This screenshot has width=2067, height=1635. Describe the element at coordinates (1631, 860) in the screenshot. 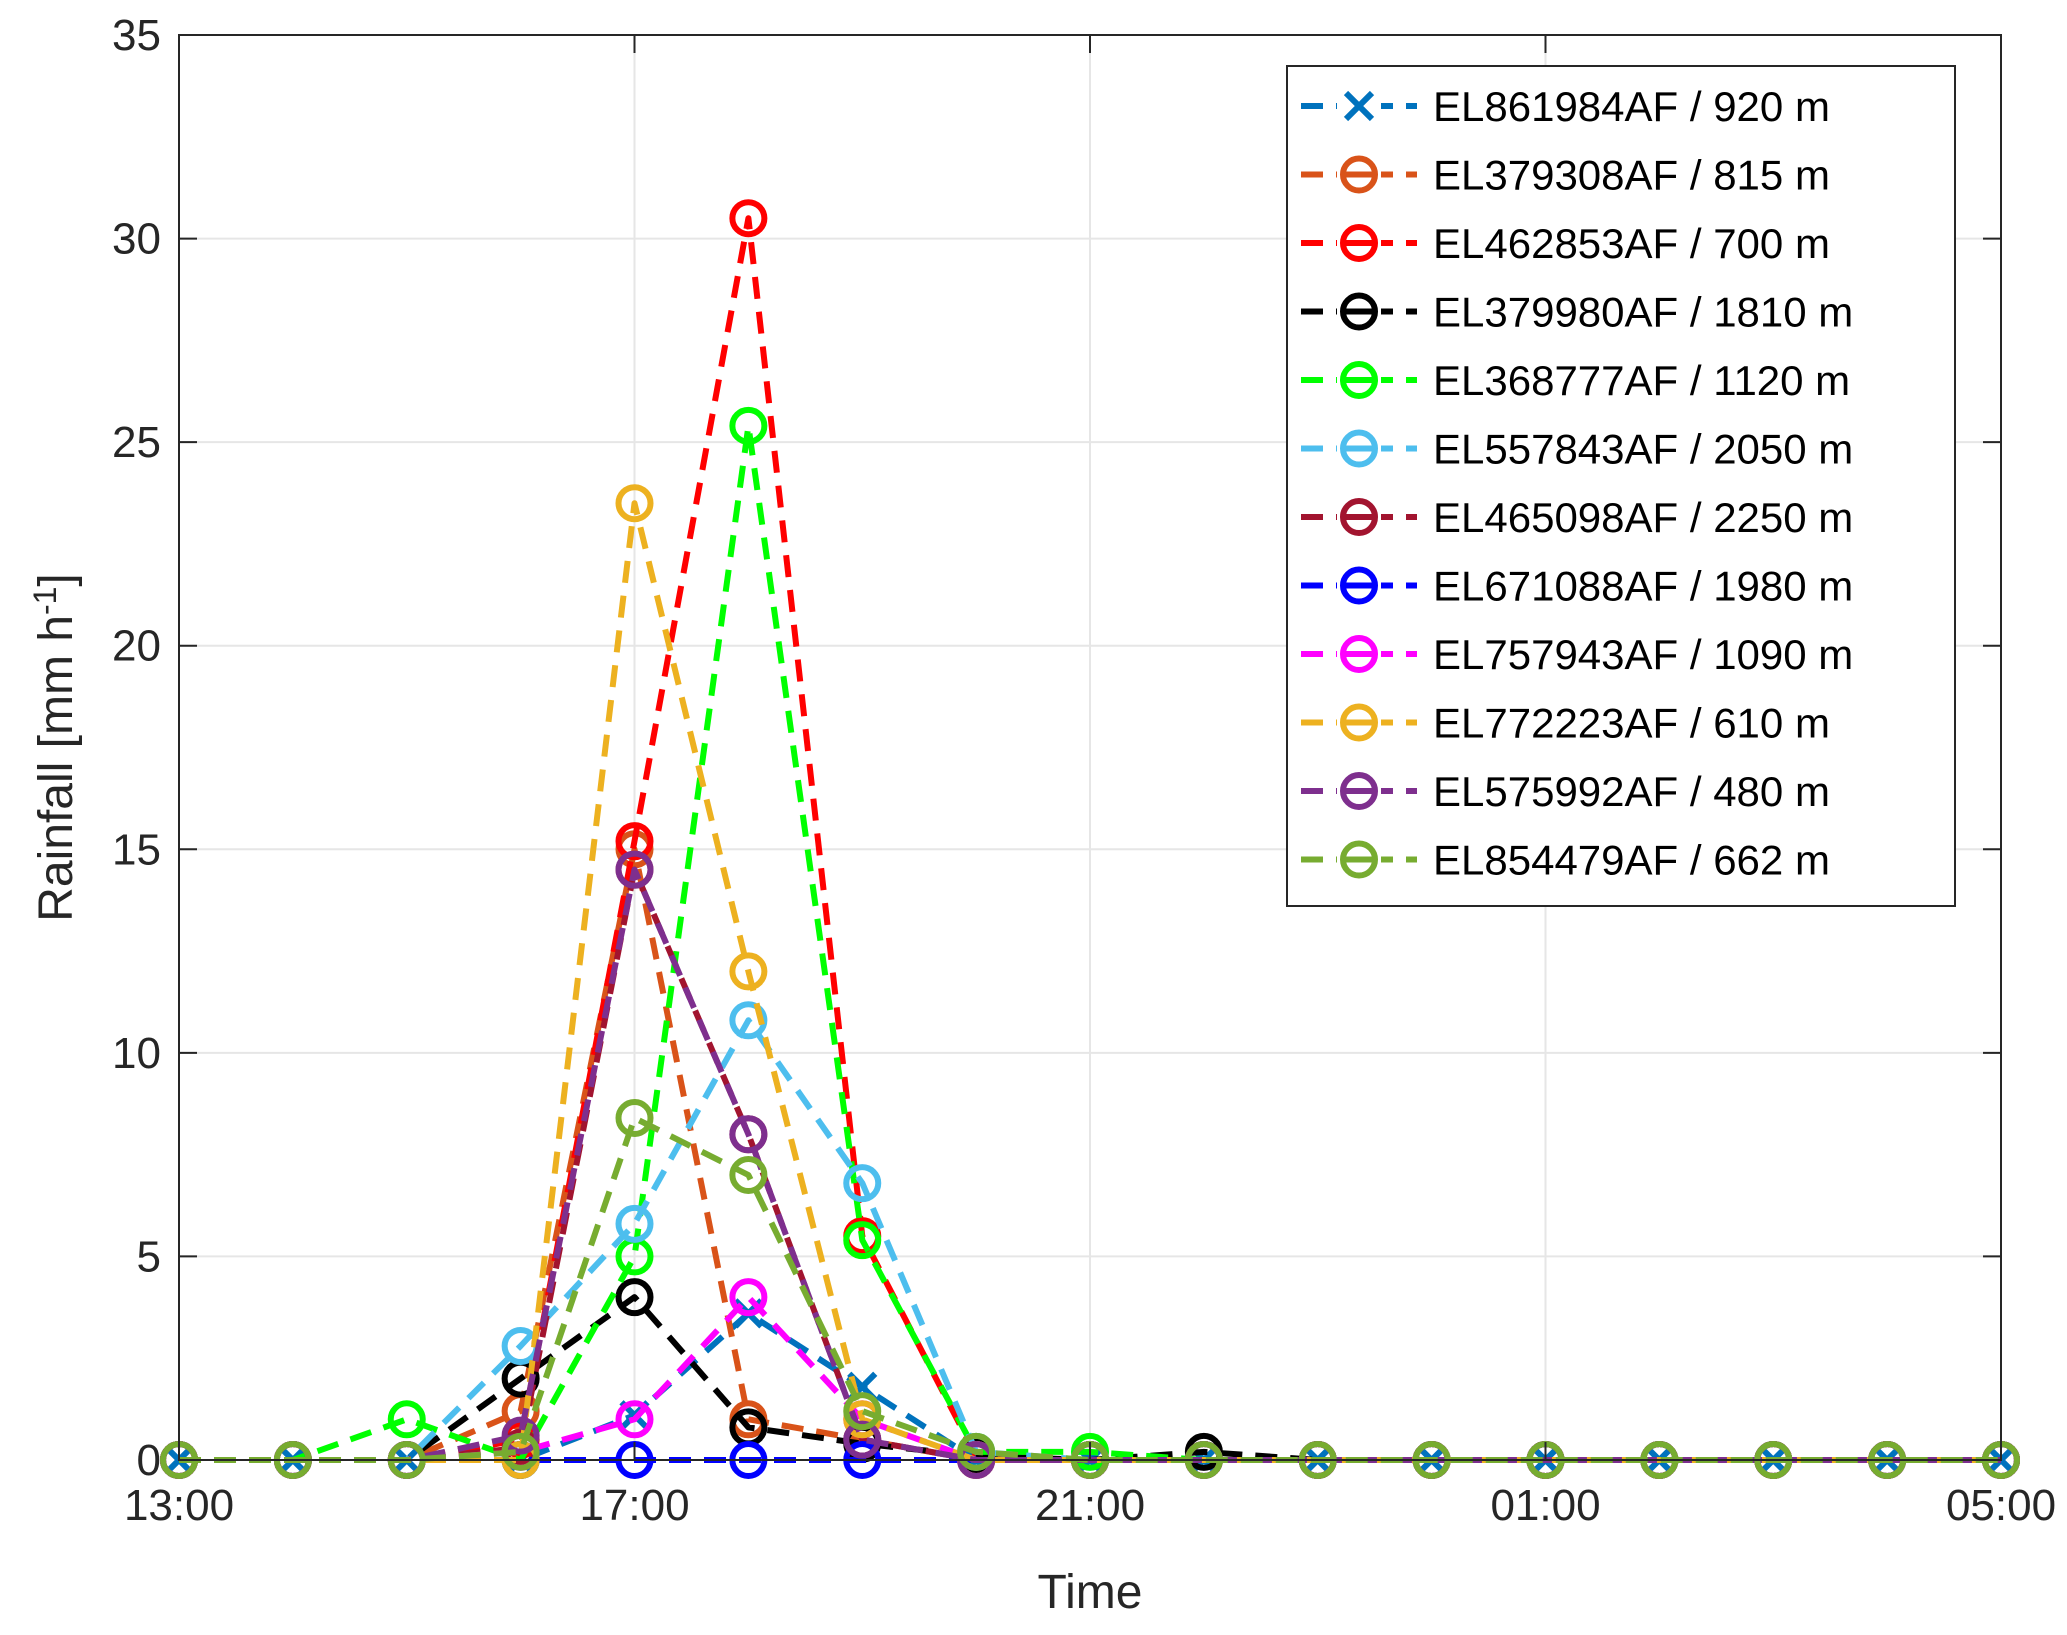

I see `legend-label: EL854479AF / 662 m` at that location.